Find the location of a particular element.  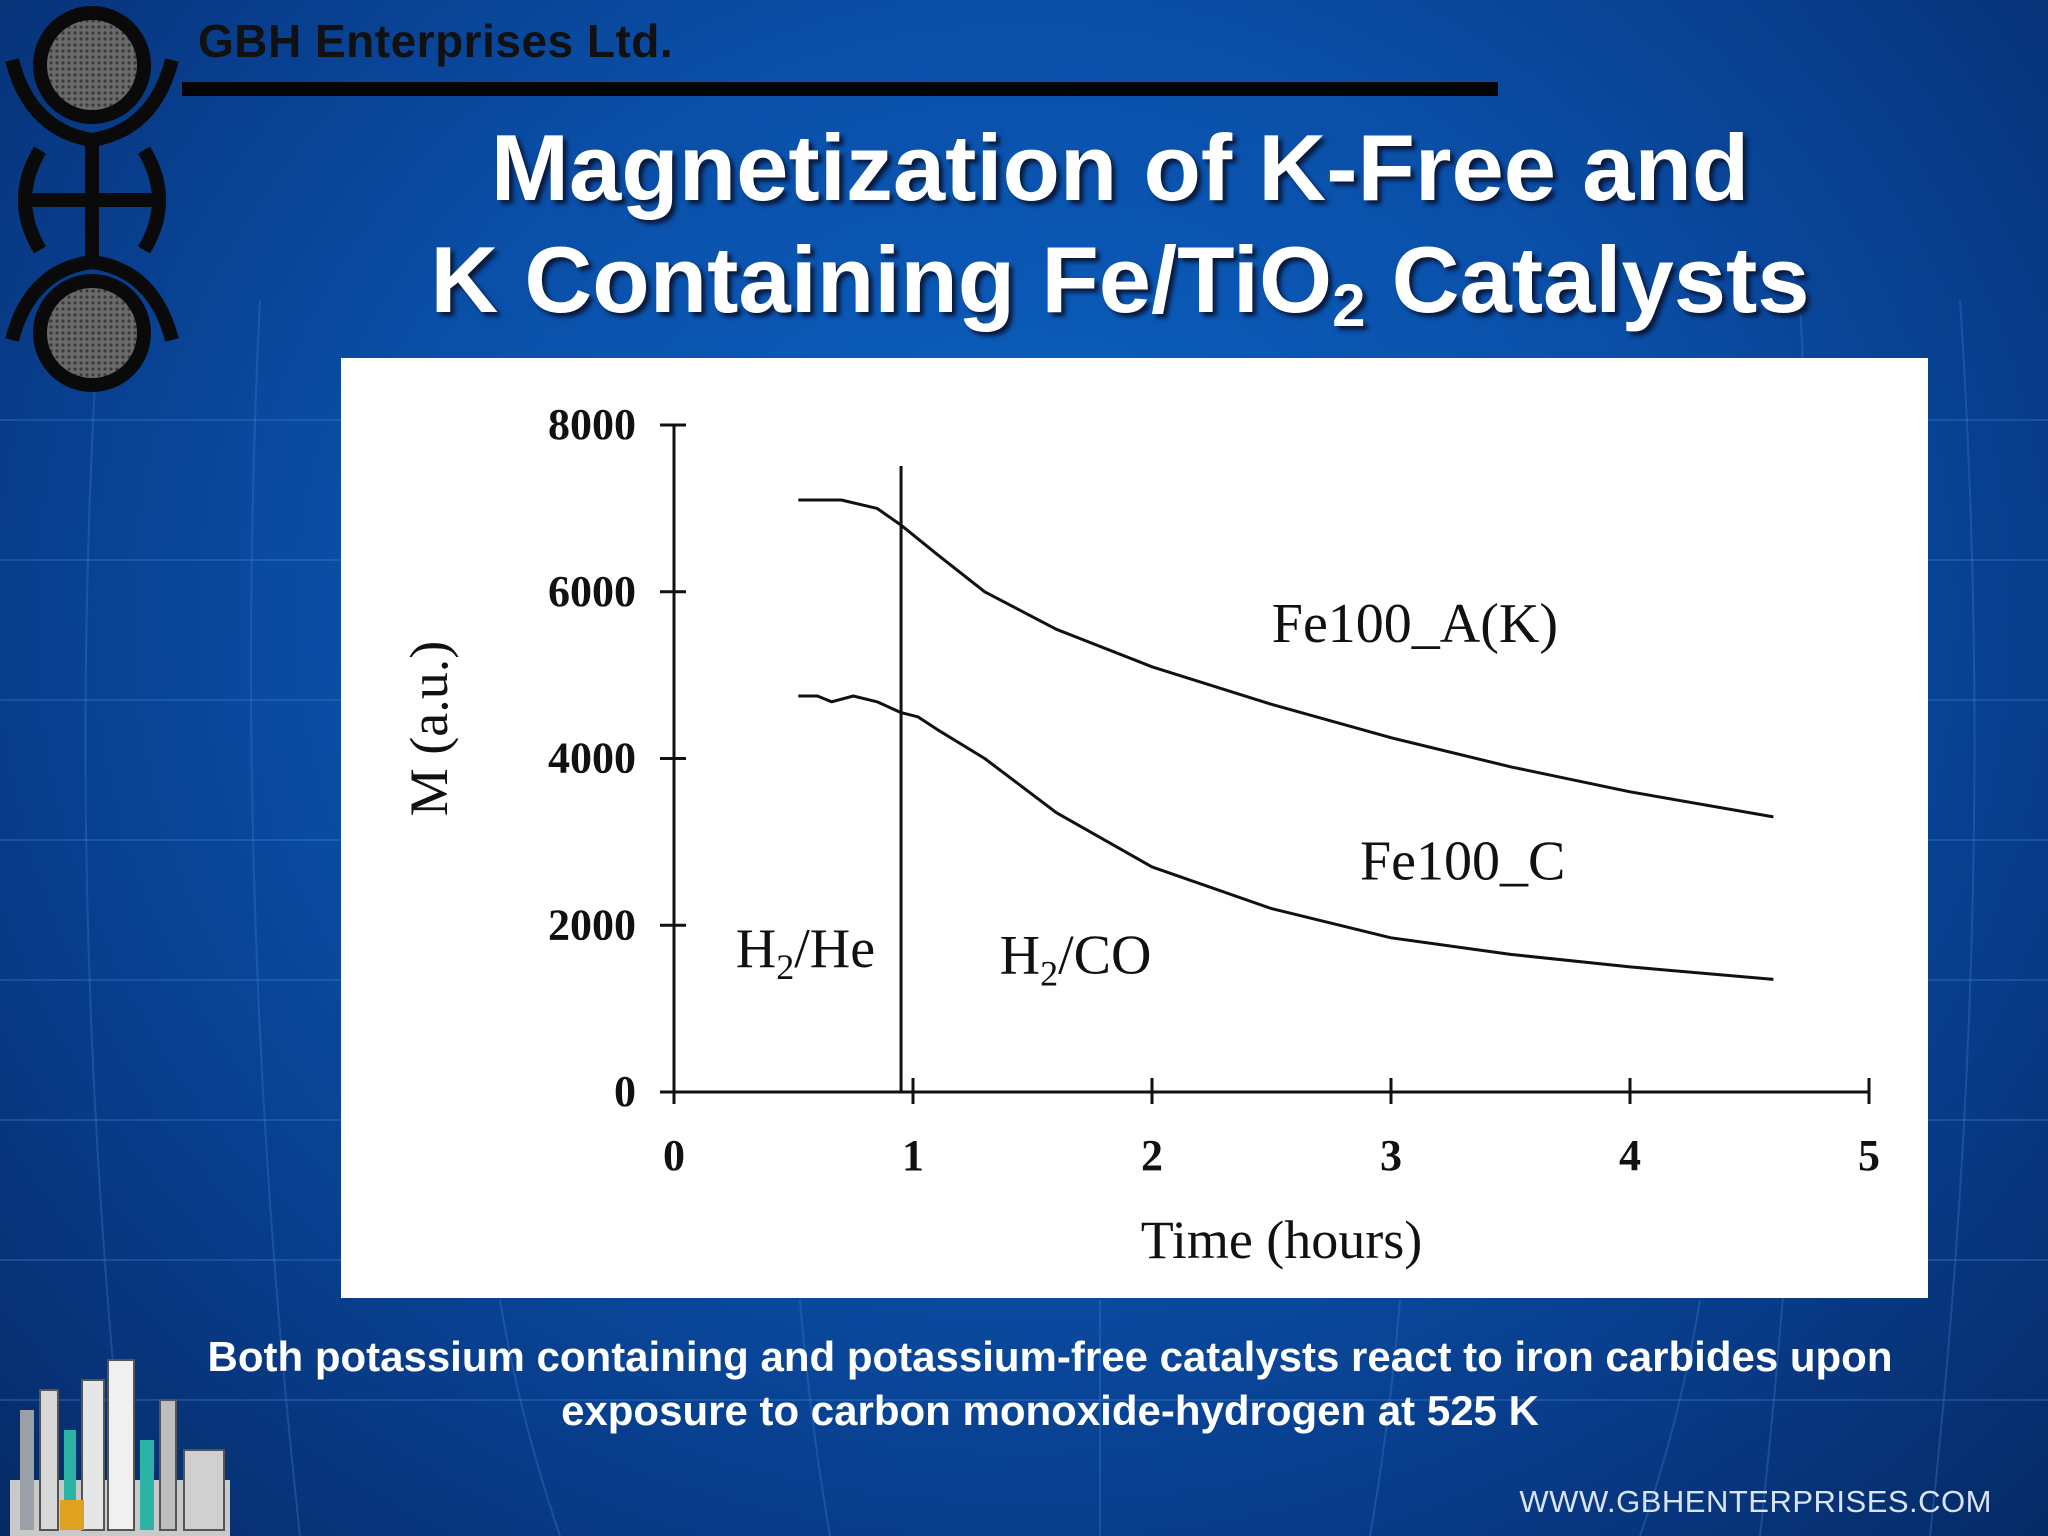

y-tick-label: 2000 is located at coordinates (592, 924).